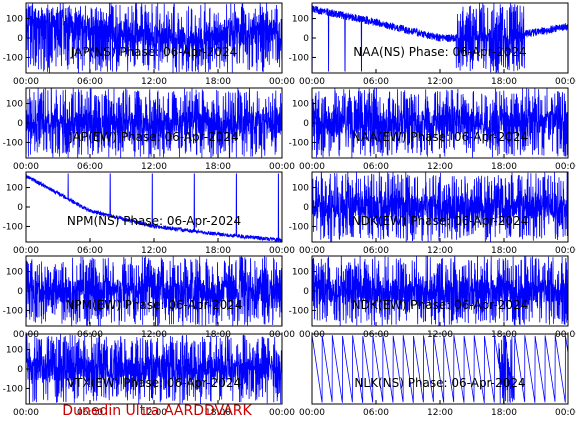 The image size is (576, 432). Describe the element at coordinates (439, 383) in the screenshot. I see `panel-title: NLK(NS) Phase: 06-Apr-2024` at that location.